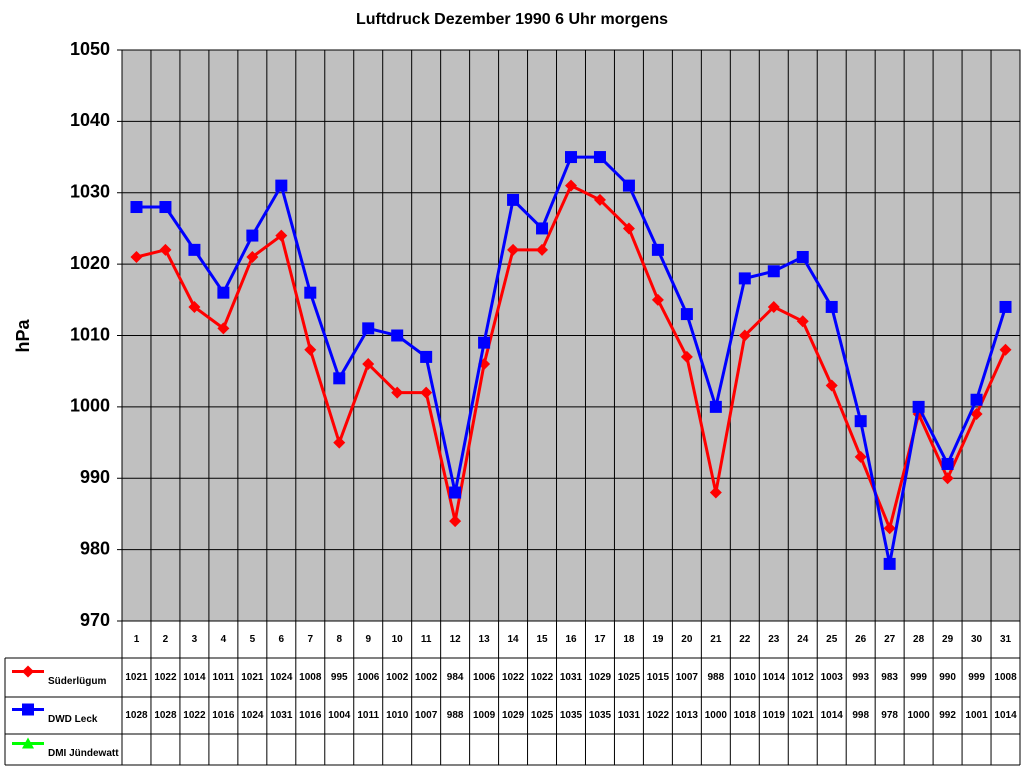  I want to click on table-value: 1019, so click(774, 715).